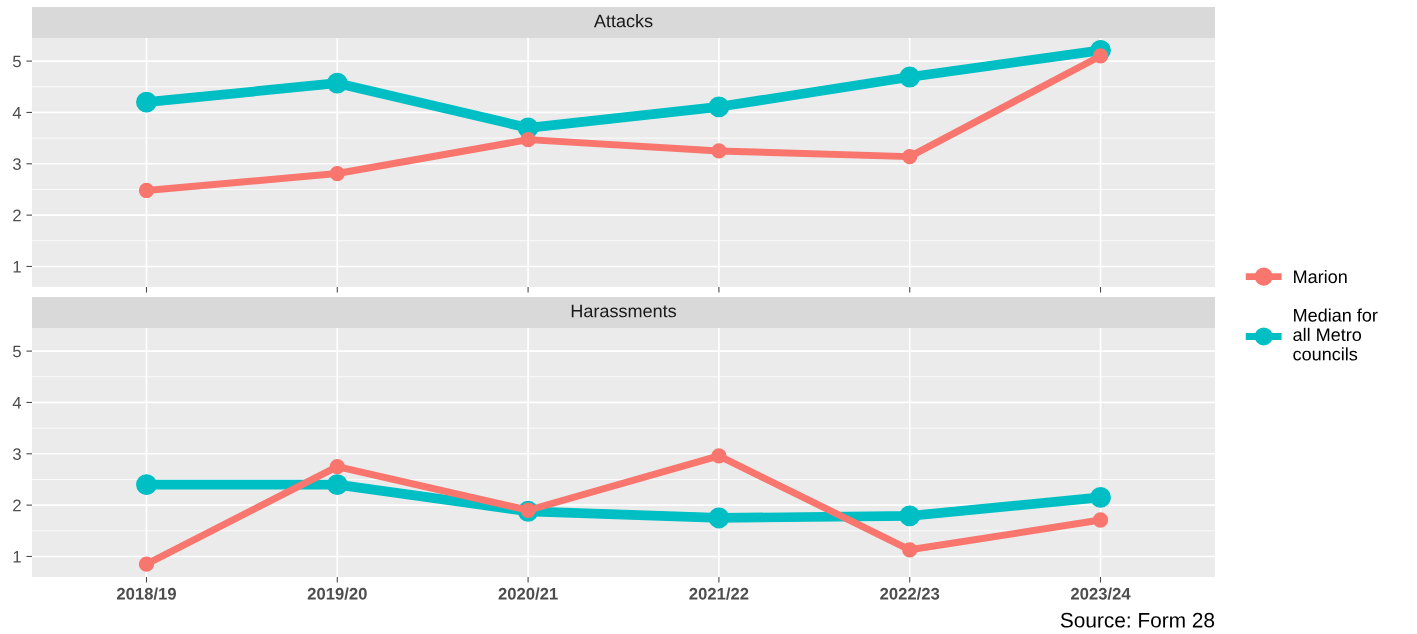 This screenshot has height=634, width=1417. What do you see at coordinates (719, 593) in the screenshot?
I see `x-tick-label: 2021/22` at bounding box center [719, 593].